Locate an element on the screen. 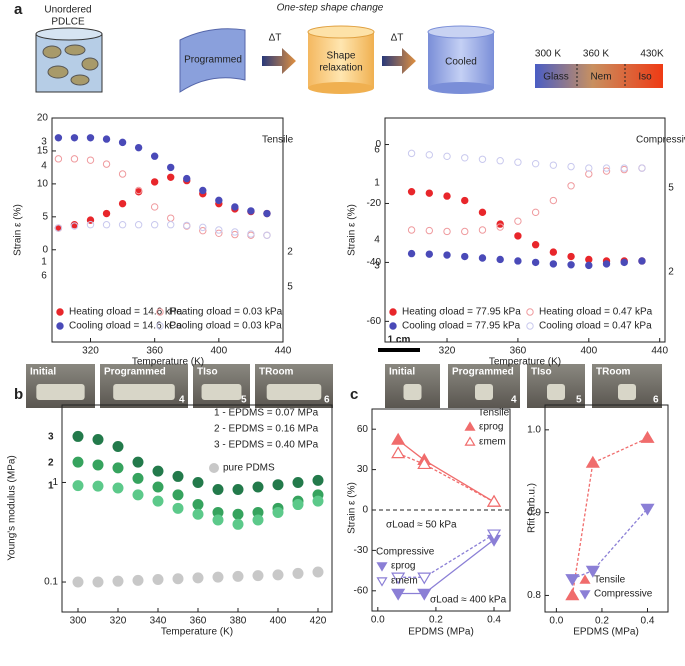 The image size is (685, 666). annotation: 5 is located at coordinates (671, 188).